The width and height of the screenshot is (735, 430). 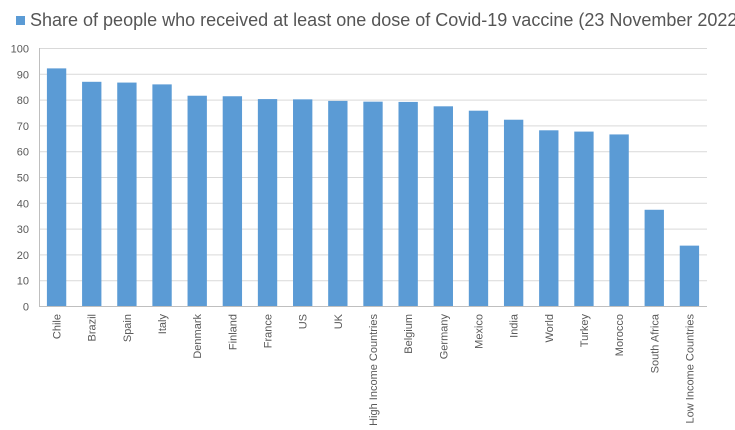 I want to click on y-tick-label: 50, so click(x=23, y=179).